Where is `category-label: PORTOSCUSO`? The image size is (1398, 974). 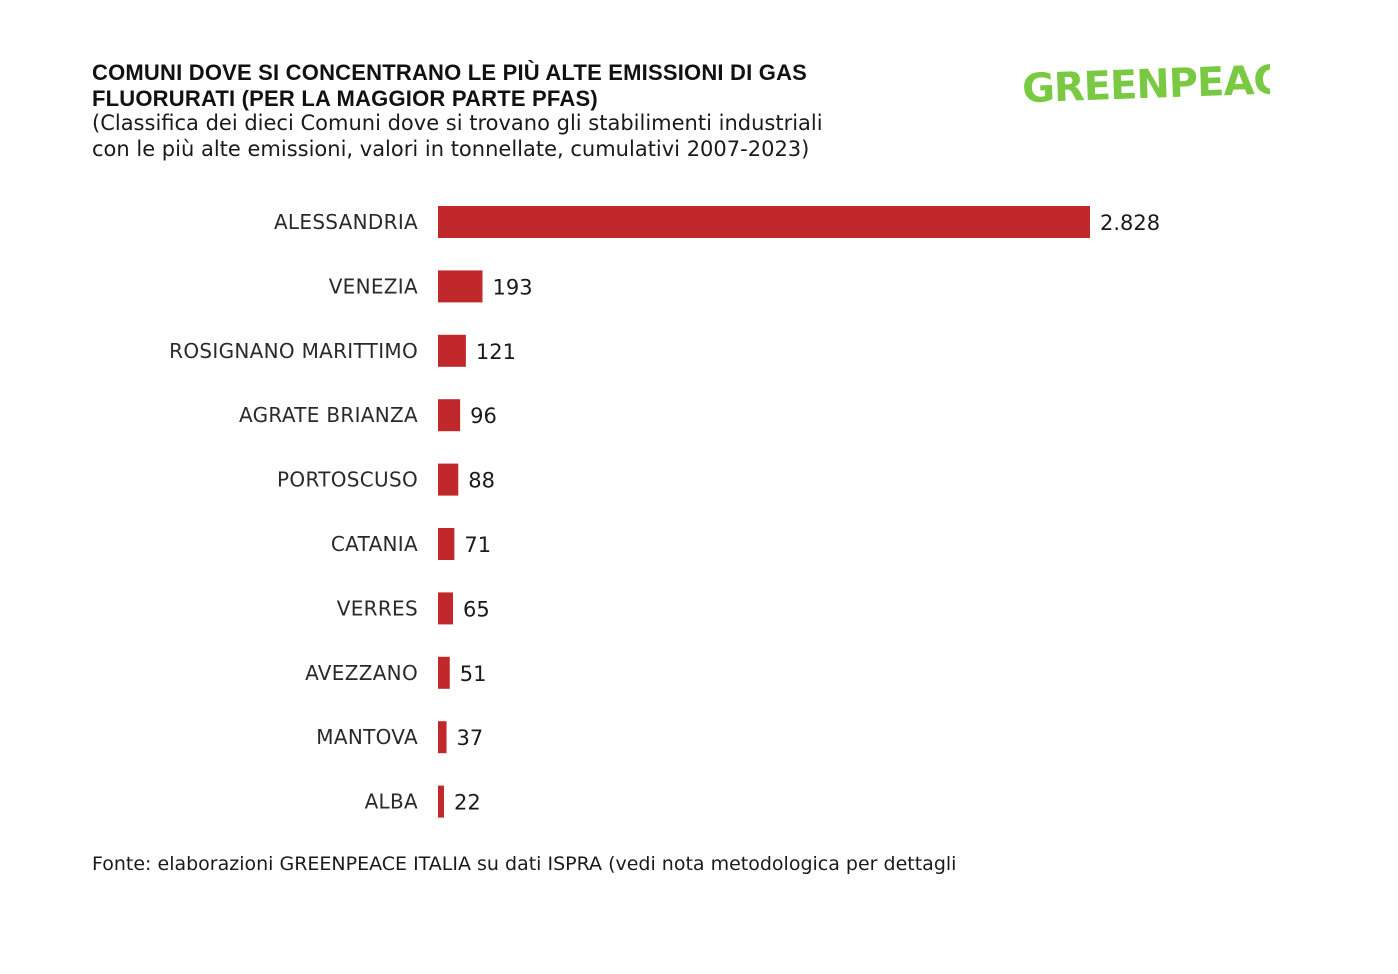 category-label: PORTOSCUSO is located at coordinates (347, 480).